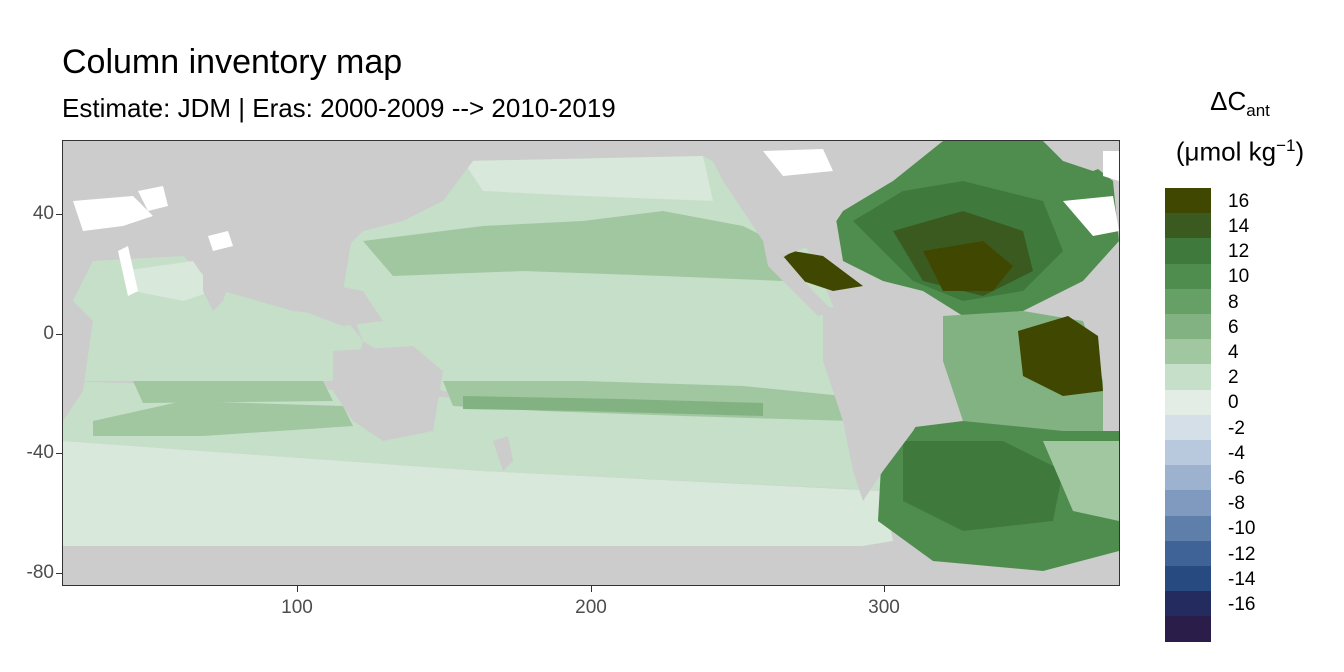 The height and width of the screenshot is (672, 1344). What do you see at coordinates (1239, 252) in the screenshot?
I see `legend-label: 12` at bounding box center [1239, 252].